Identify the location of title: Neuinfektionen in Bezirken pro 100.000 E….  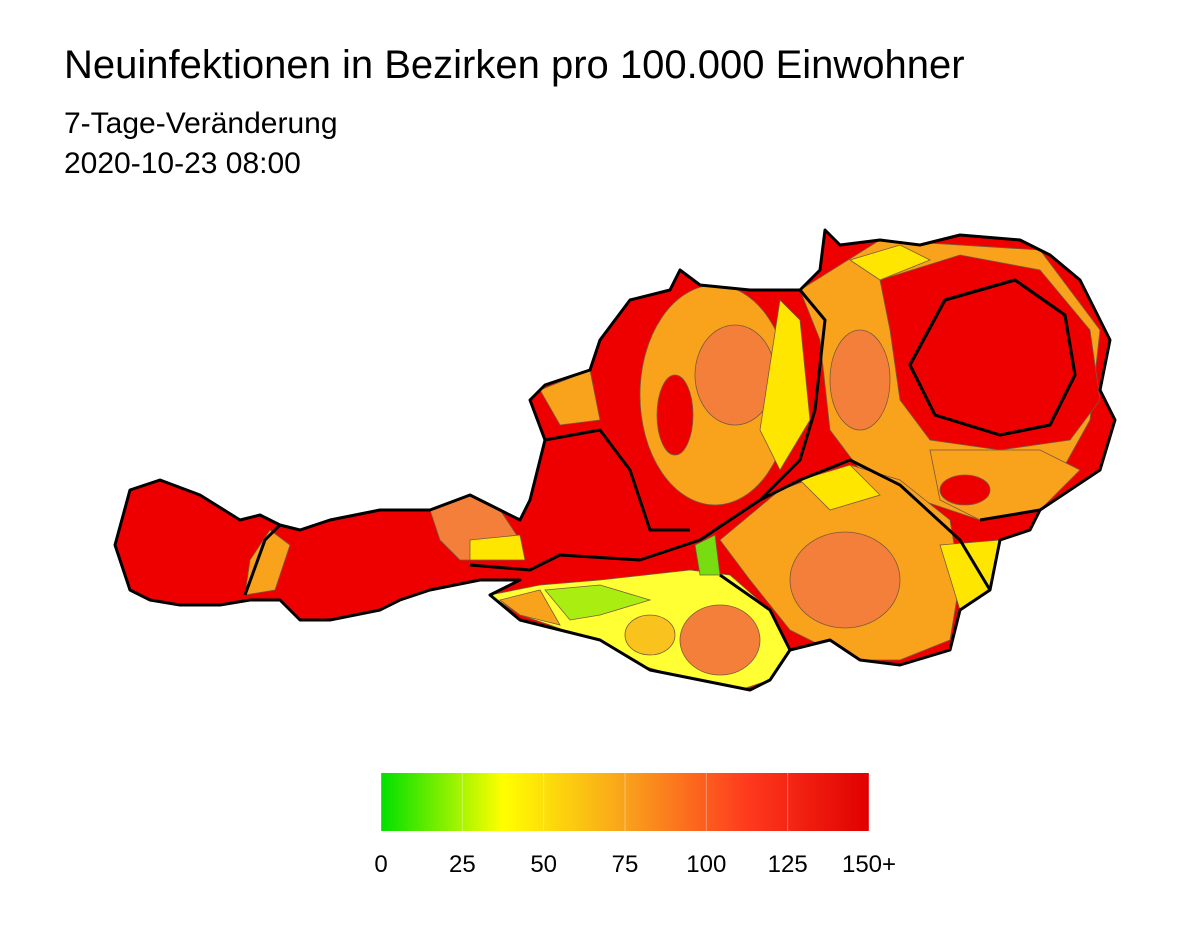
(514, 65).